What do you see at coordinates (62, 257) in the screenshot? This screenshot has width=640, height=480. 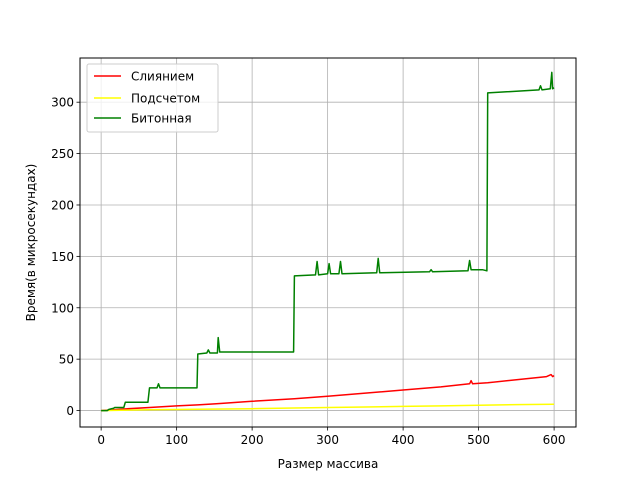 I see `y-tick-label: 150` at bounding box center [62, 257].